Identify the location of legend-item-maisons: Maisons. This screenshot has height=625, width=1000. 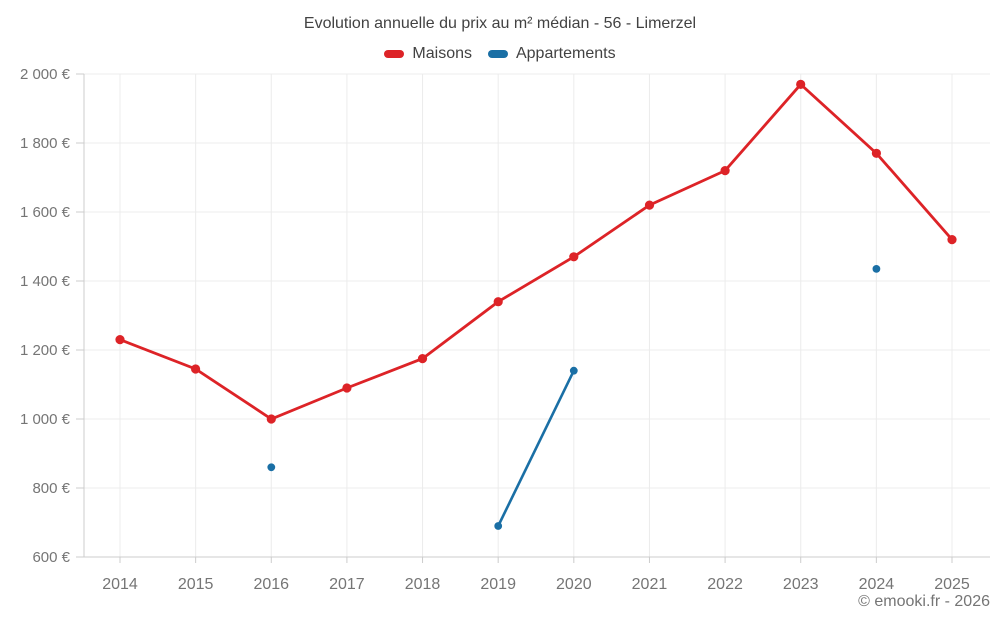
(428, 54).